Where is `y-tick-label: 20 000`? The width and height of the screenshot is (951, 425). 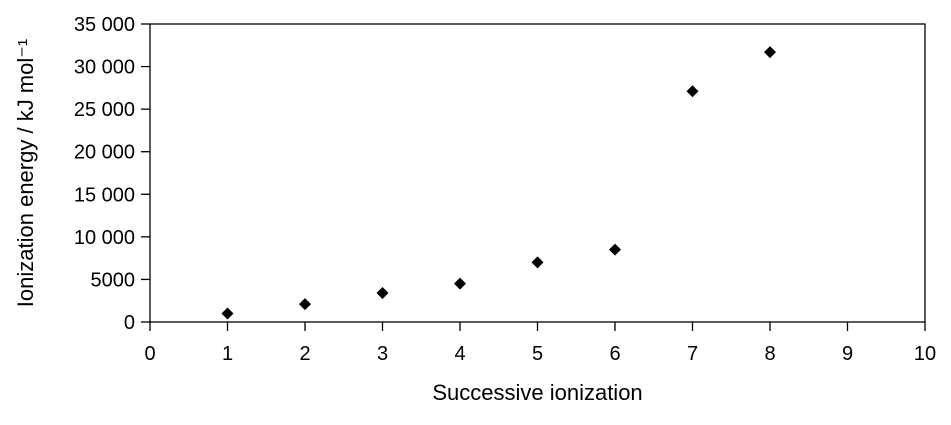
y-tick-label: 20 000 is located at coordinates (104, 153).